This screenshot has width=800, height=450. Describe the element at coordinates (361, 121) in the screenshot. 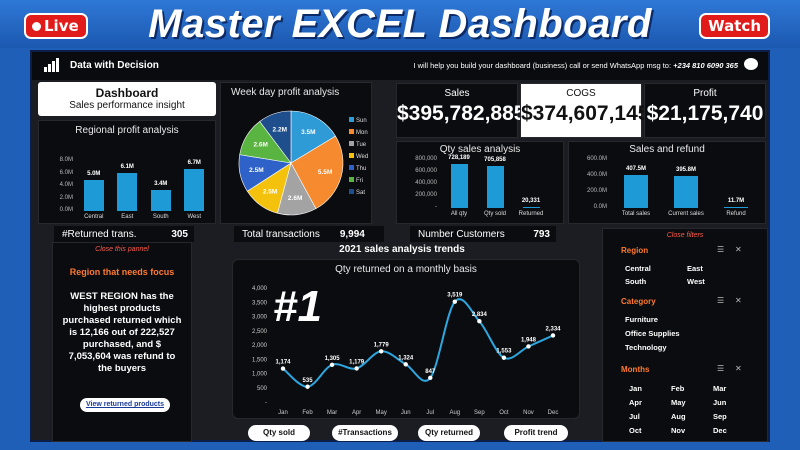

I see `legend-label: Sun` at that location.